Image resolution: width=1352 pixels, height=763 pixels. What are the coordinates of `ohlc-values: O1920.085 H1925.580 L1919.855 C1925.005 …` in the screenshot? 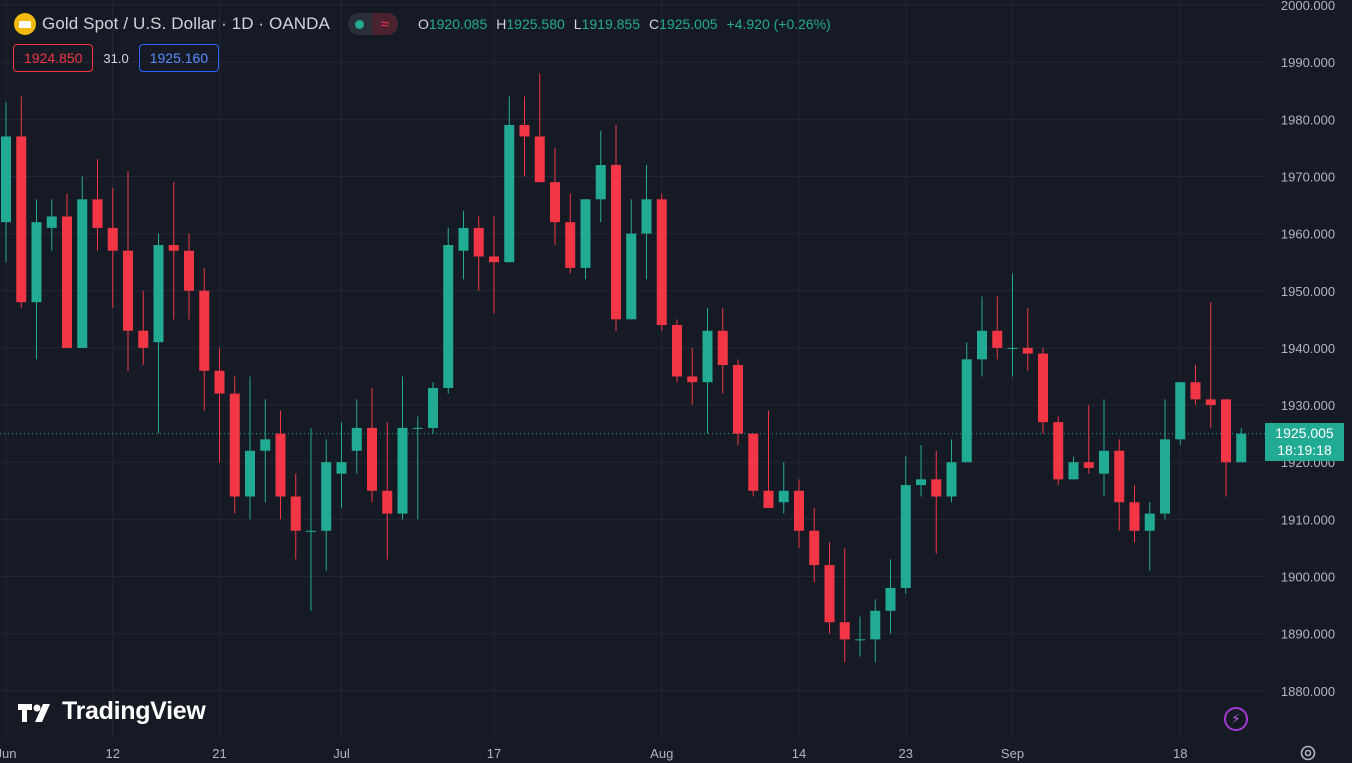 It's located at (624, 24).